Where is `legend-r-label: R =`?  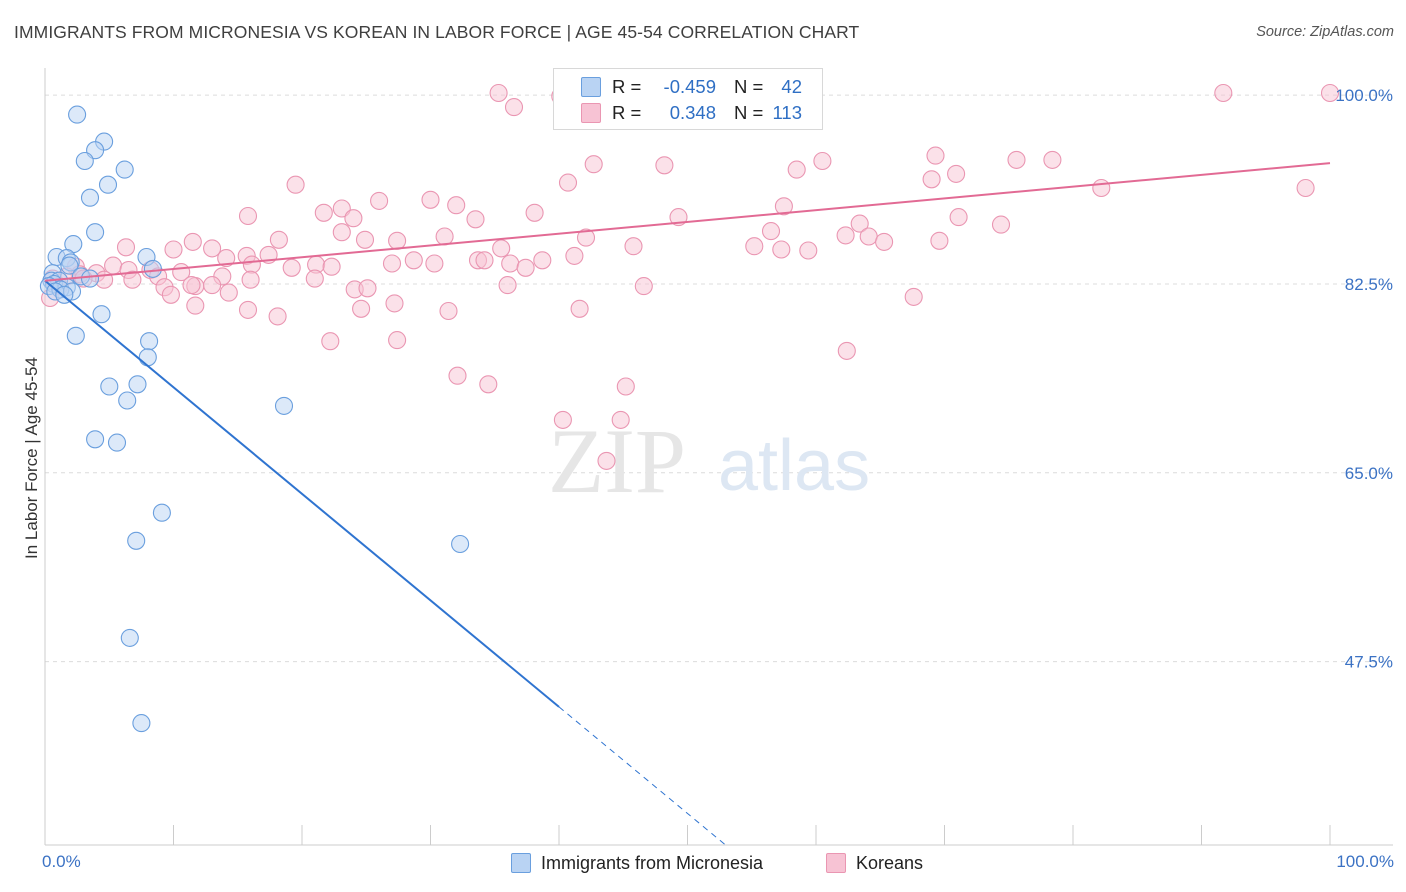
legend-r-label: R = is located at coordinates (627, 112).